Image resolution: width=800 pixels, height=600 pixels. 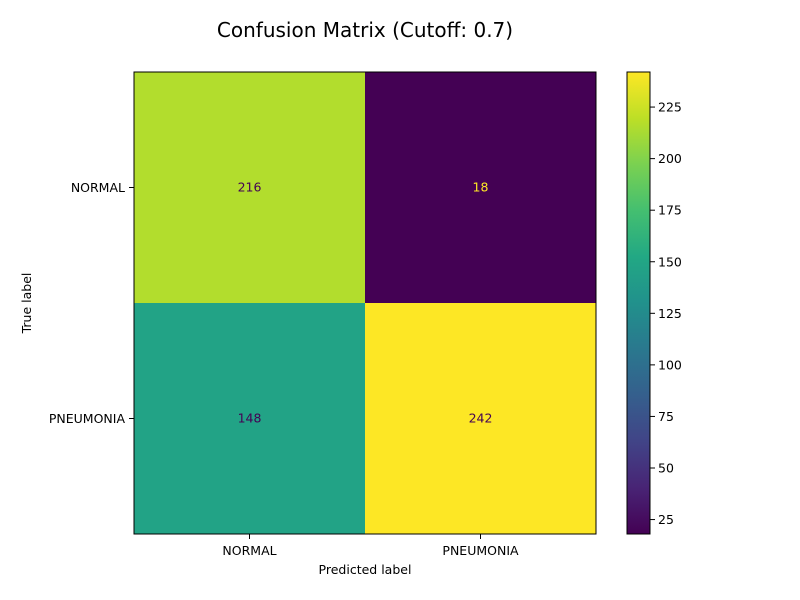 I want to click on y-axis-label: True label, so click(x=26, y=304).